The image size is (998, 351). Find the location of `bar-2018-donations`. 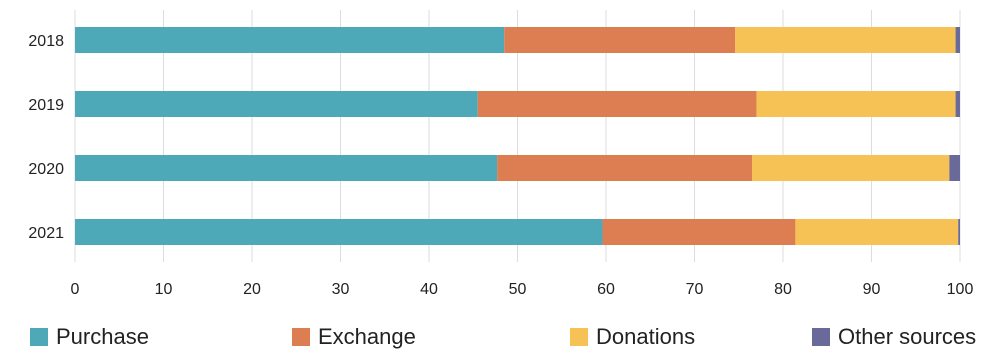

bar-2018-donations is located at coordinates (845, 40).